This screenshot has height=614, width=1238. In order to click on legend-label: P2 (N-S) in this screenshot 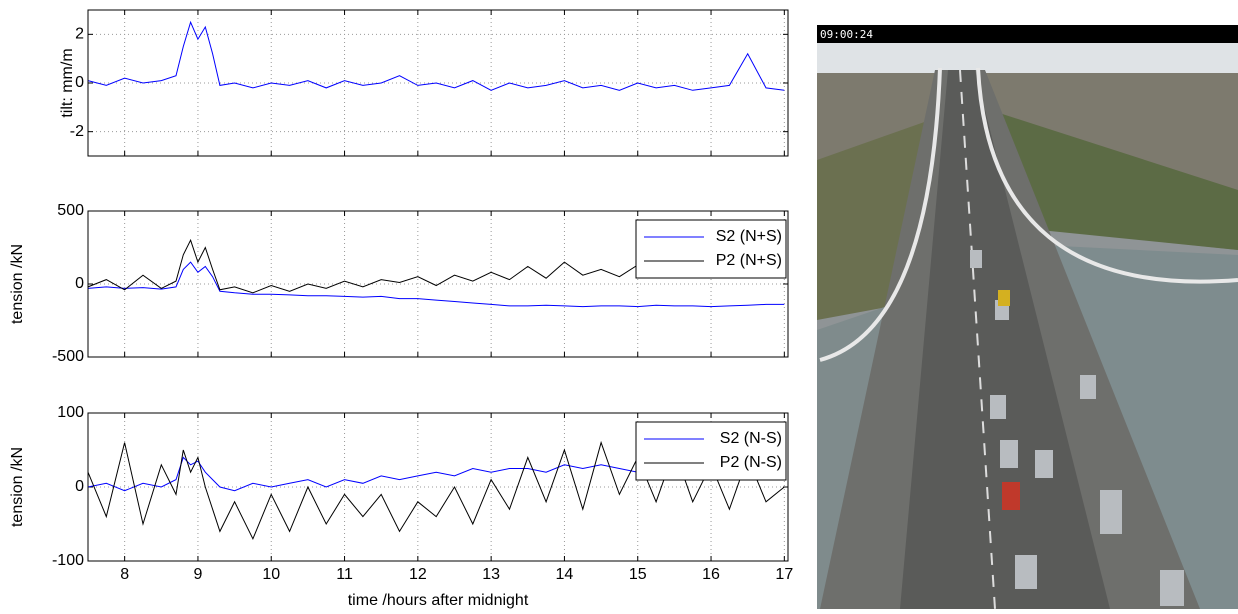, I will do `click(751, 462)`.